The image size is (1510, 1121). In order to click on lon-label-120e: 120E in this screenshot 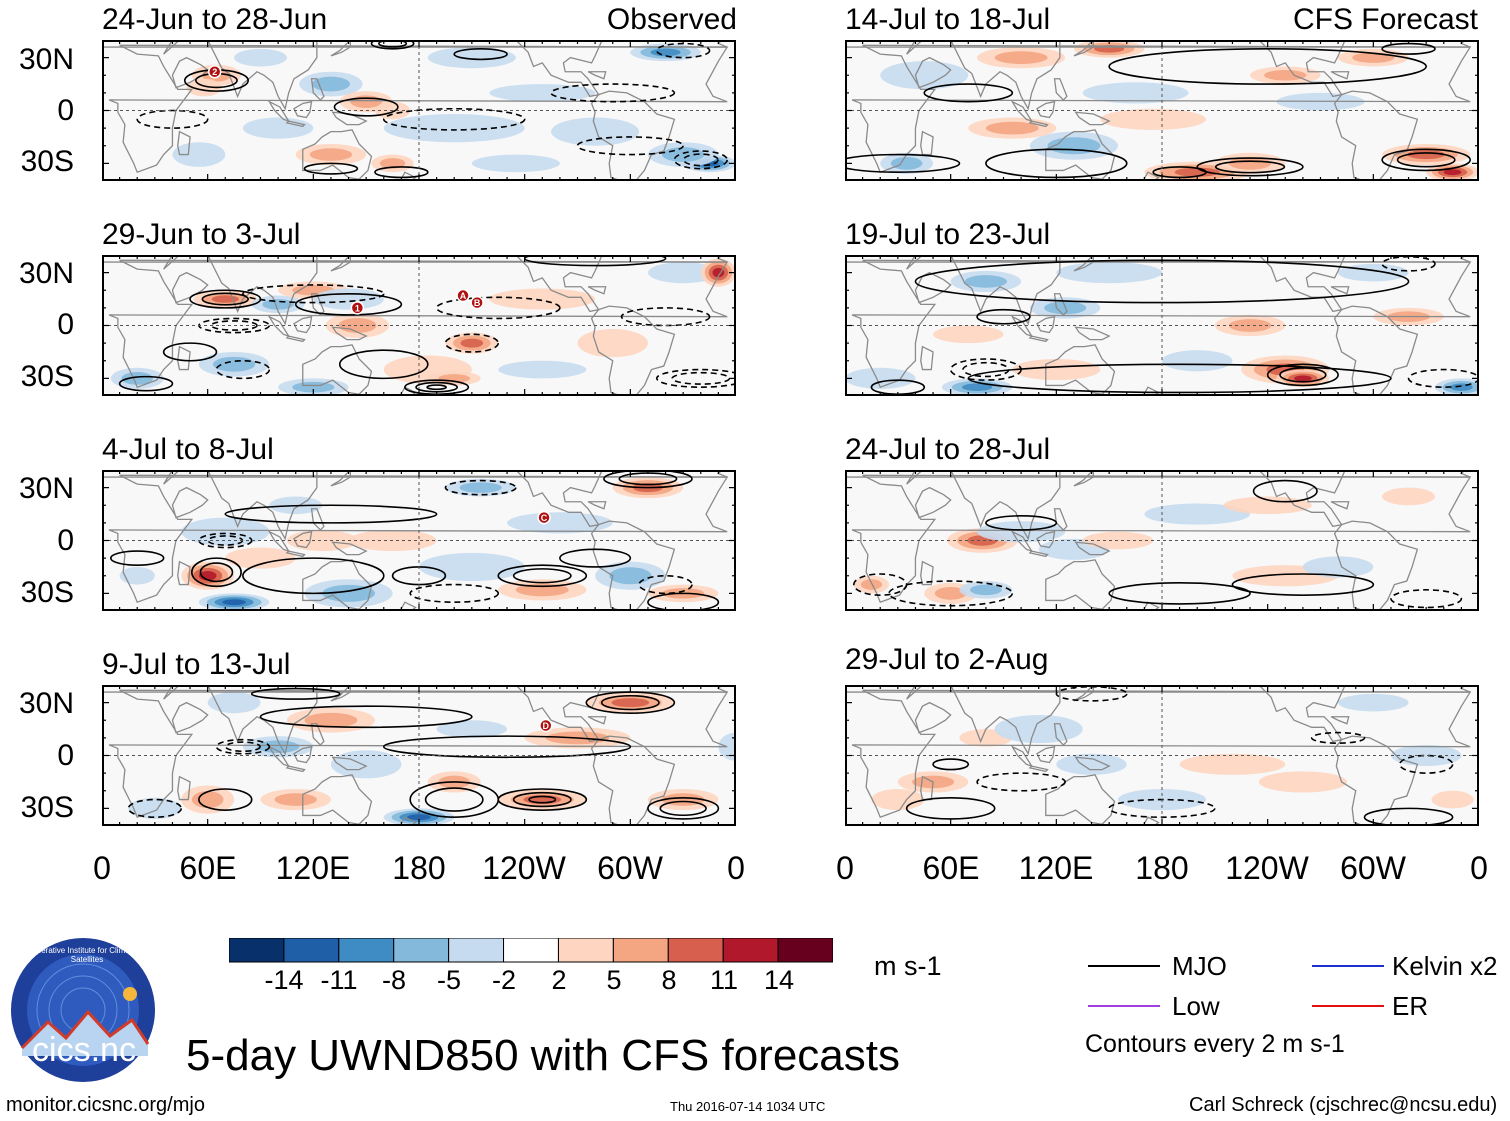, I will do `click(1056, 868)`.